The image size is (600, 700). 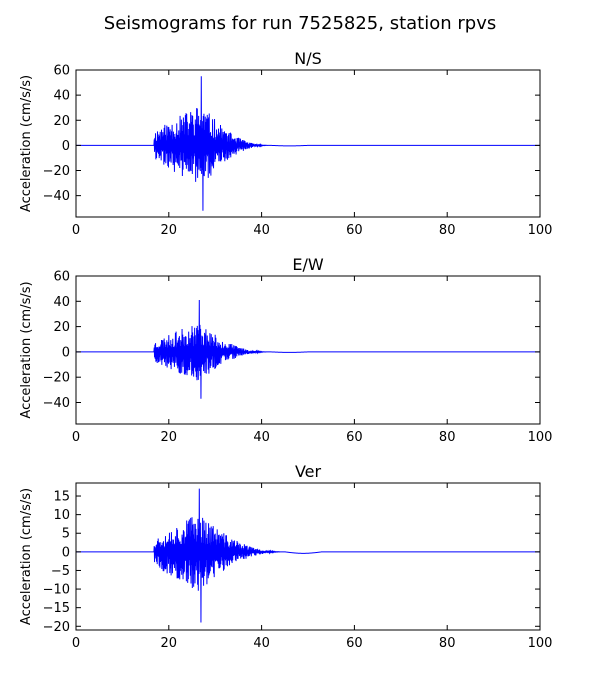 I want to click on y-tick-label: −10, so click(x=56, y=590).